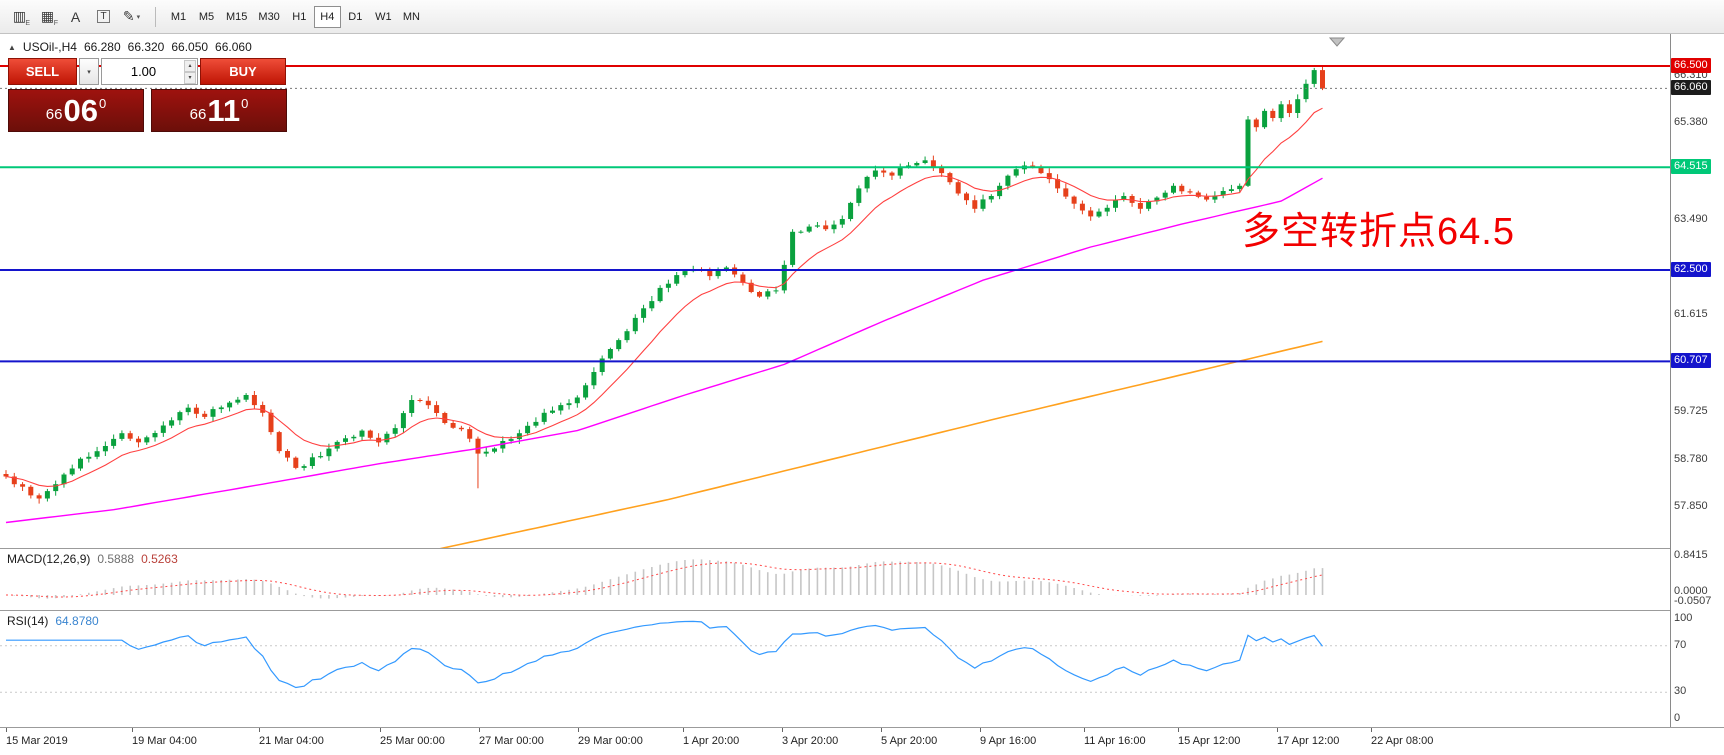  I want to click on timeframe-w1-button: W1, so click(383, 17).